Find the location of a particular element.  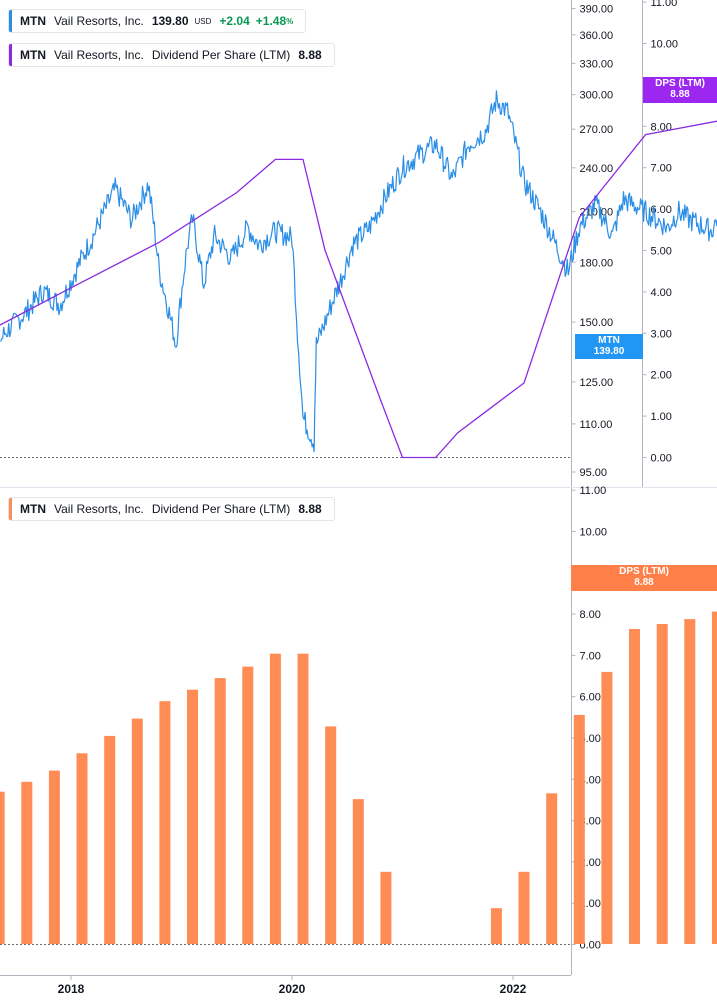

dps-top-axis-tick-label: 7.00 is located at coordinates (661, 169).